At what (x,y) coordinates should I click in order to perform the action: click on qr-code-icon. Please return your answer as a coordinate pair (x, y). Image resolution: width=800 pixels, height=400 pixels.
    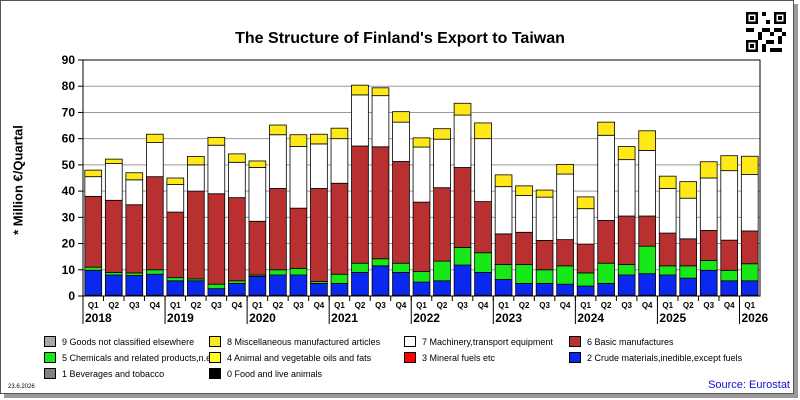
    Looking at the image, I should click on (766, 32).